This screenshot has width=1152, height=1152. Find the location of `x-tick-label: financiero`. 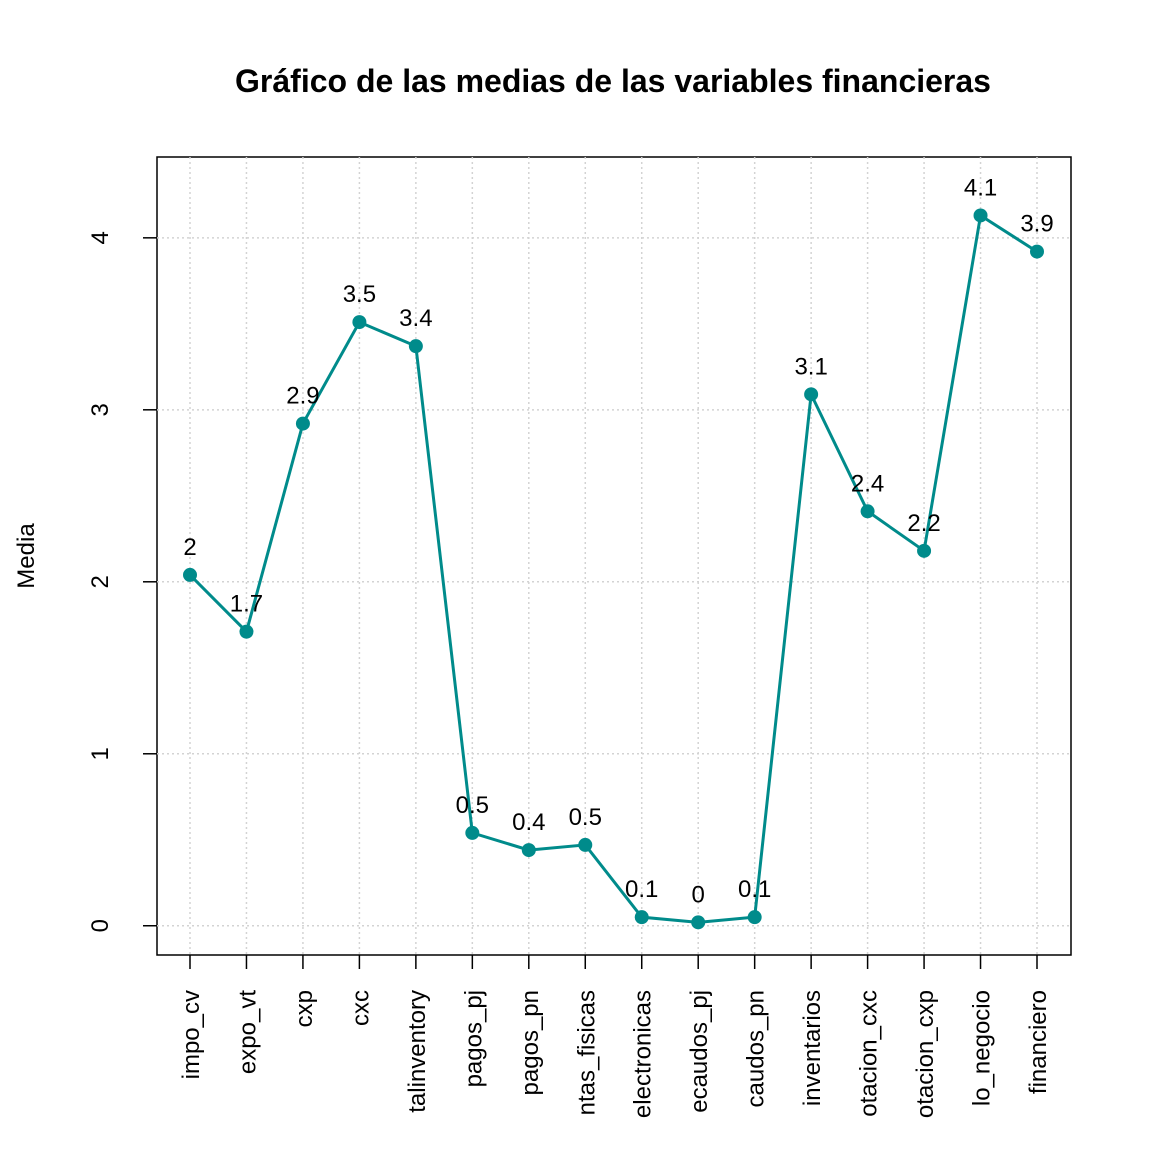

x-tick-label: financiero is located at coordinates (1038, 1042).